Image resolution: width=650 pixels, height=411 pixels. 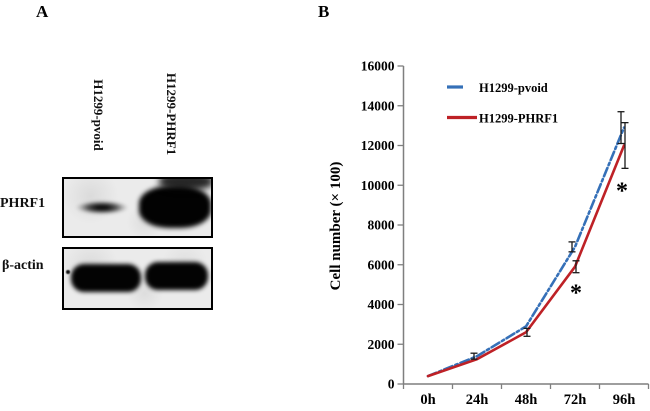 I want to click on phrf1-band-phrf1, so click(x=175, y=207).